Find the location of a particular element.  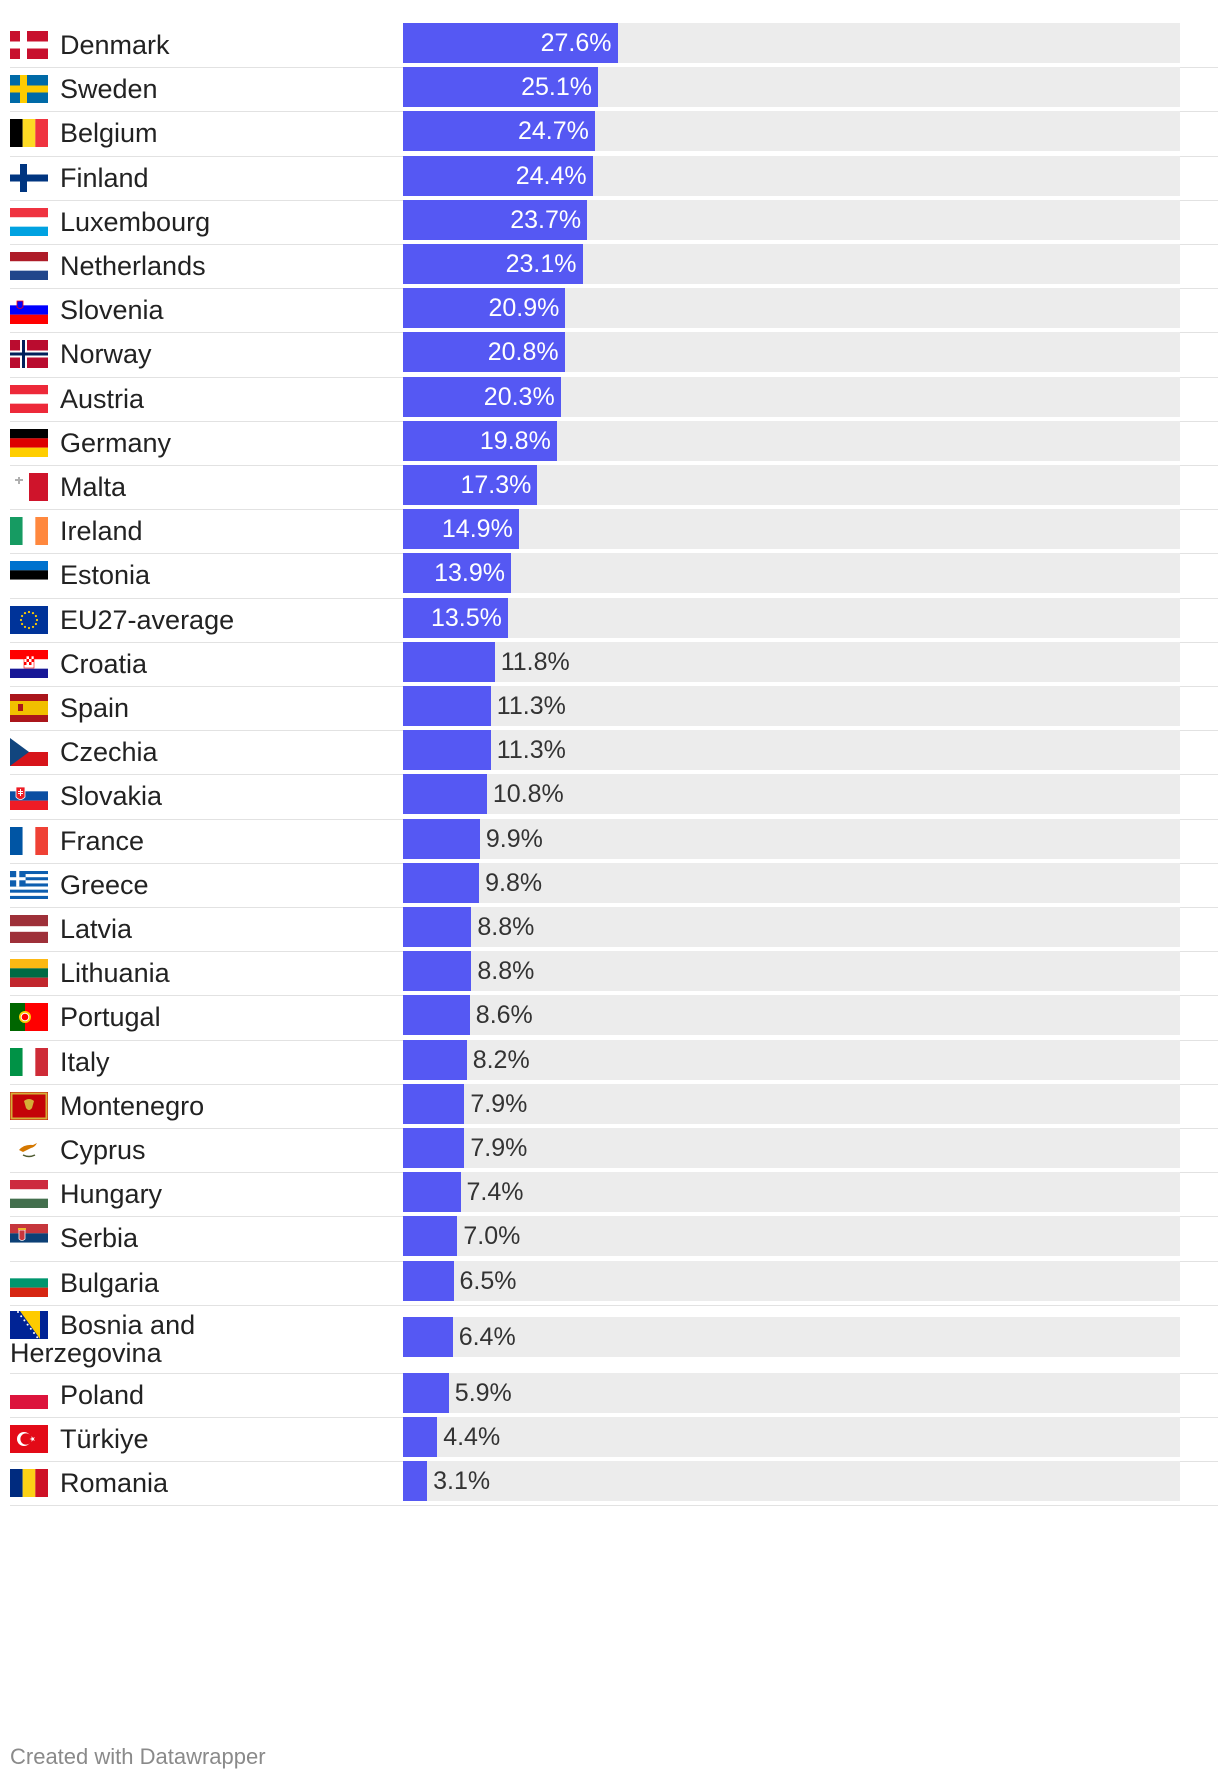

chart-row: Malta 17.3% is located at coordinates (614, 488).